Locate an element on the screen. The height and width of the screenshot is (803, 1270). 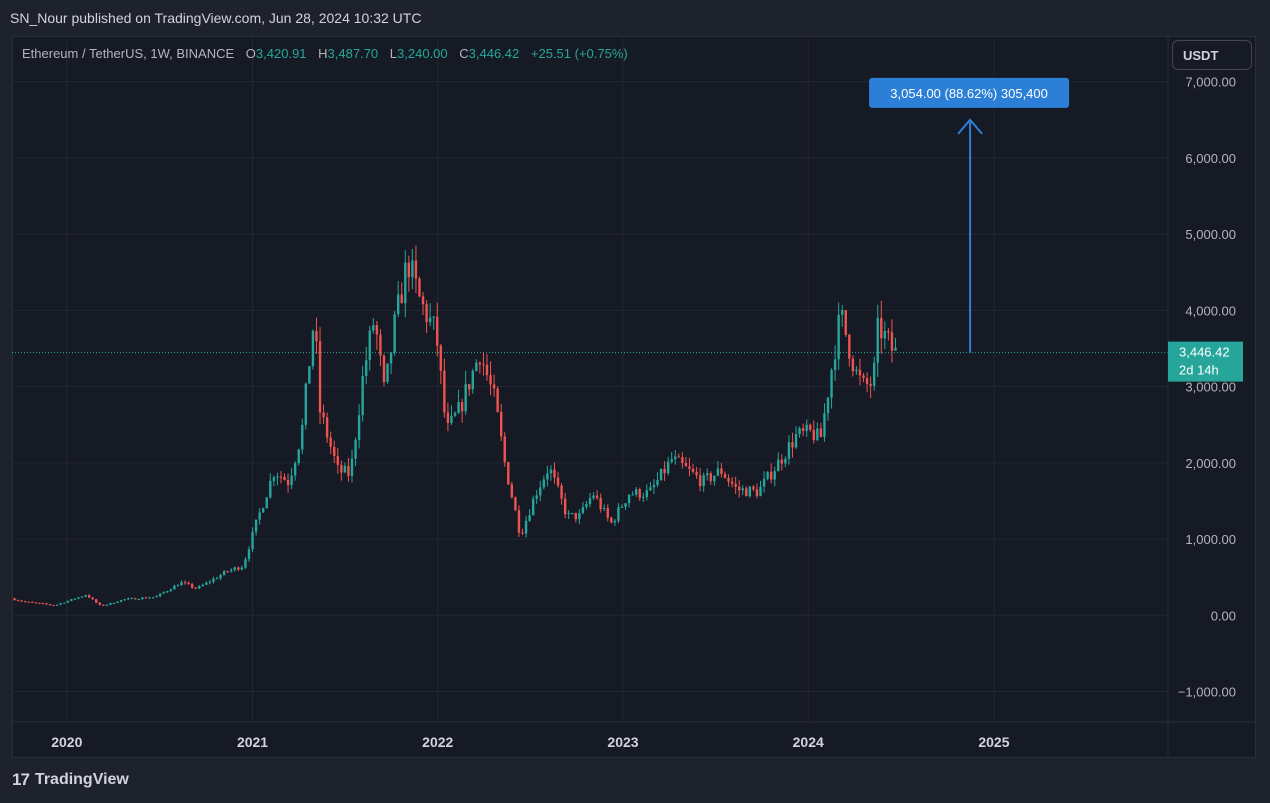
low-label: L is located at coordinates (393, 53).